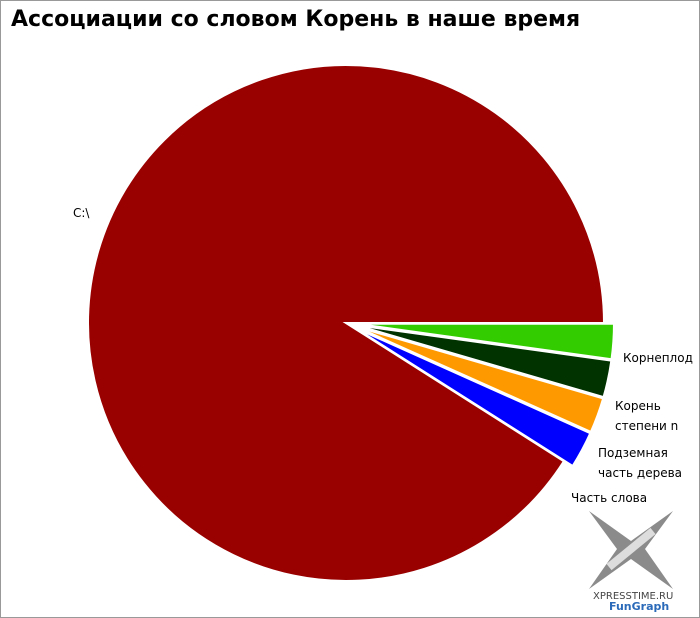 The image size is (700, 618). Describe the element at coordinates (633, 596) in the screenshot. I see `watermark-text: XPRESSTIME.RU` at that location.